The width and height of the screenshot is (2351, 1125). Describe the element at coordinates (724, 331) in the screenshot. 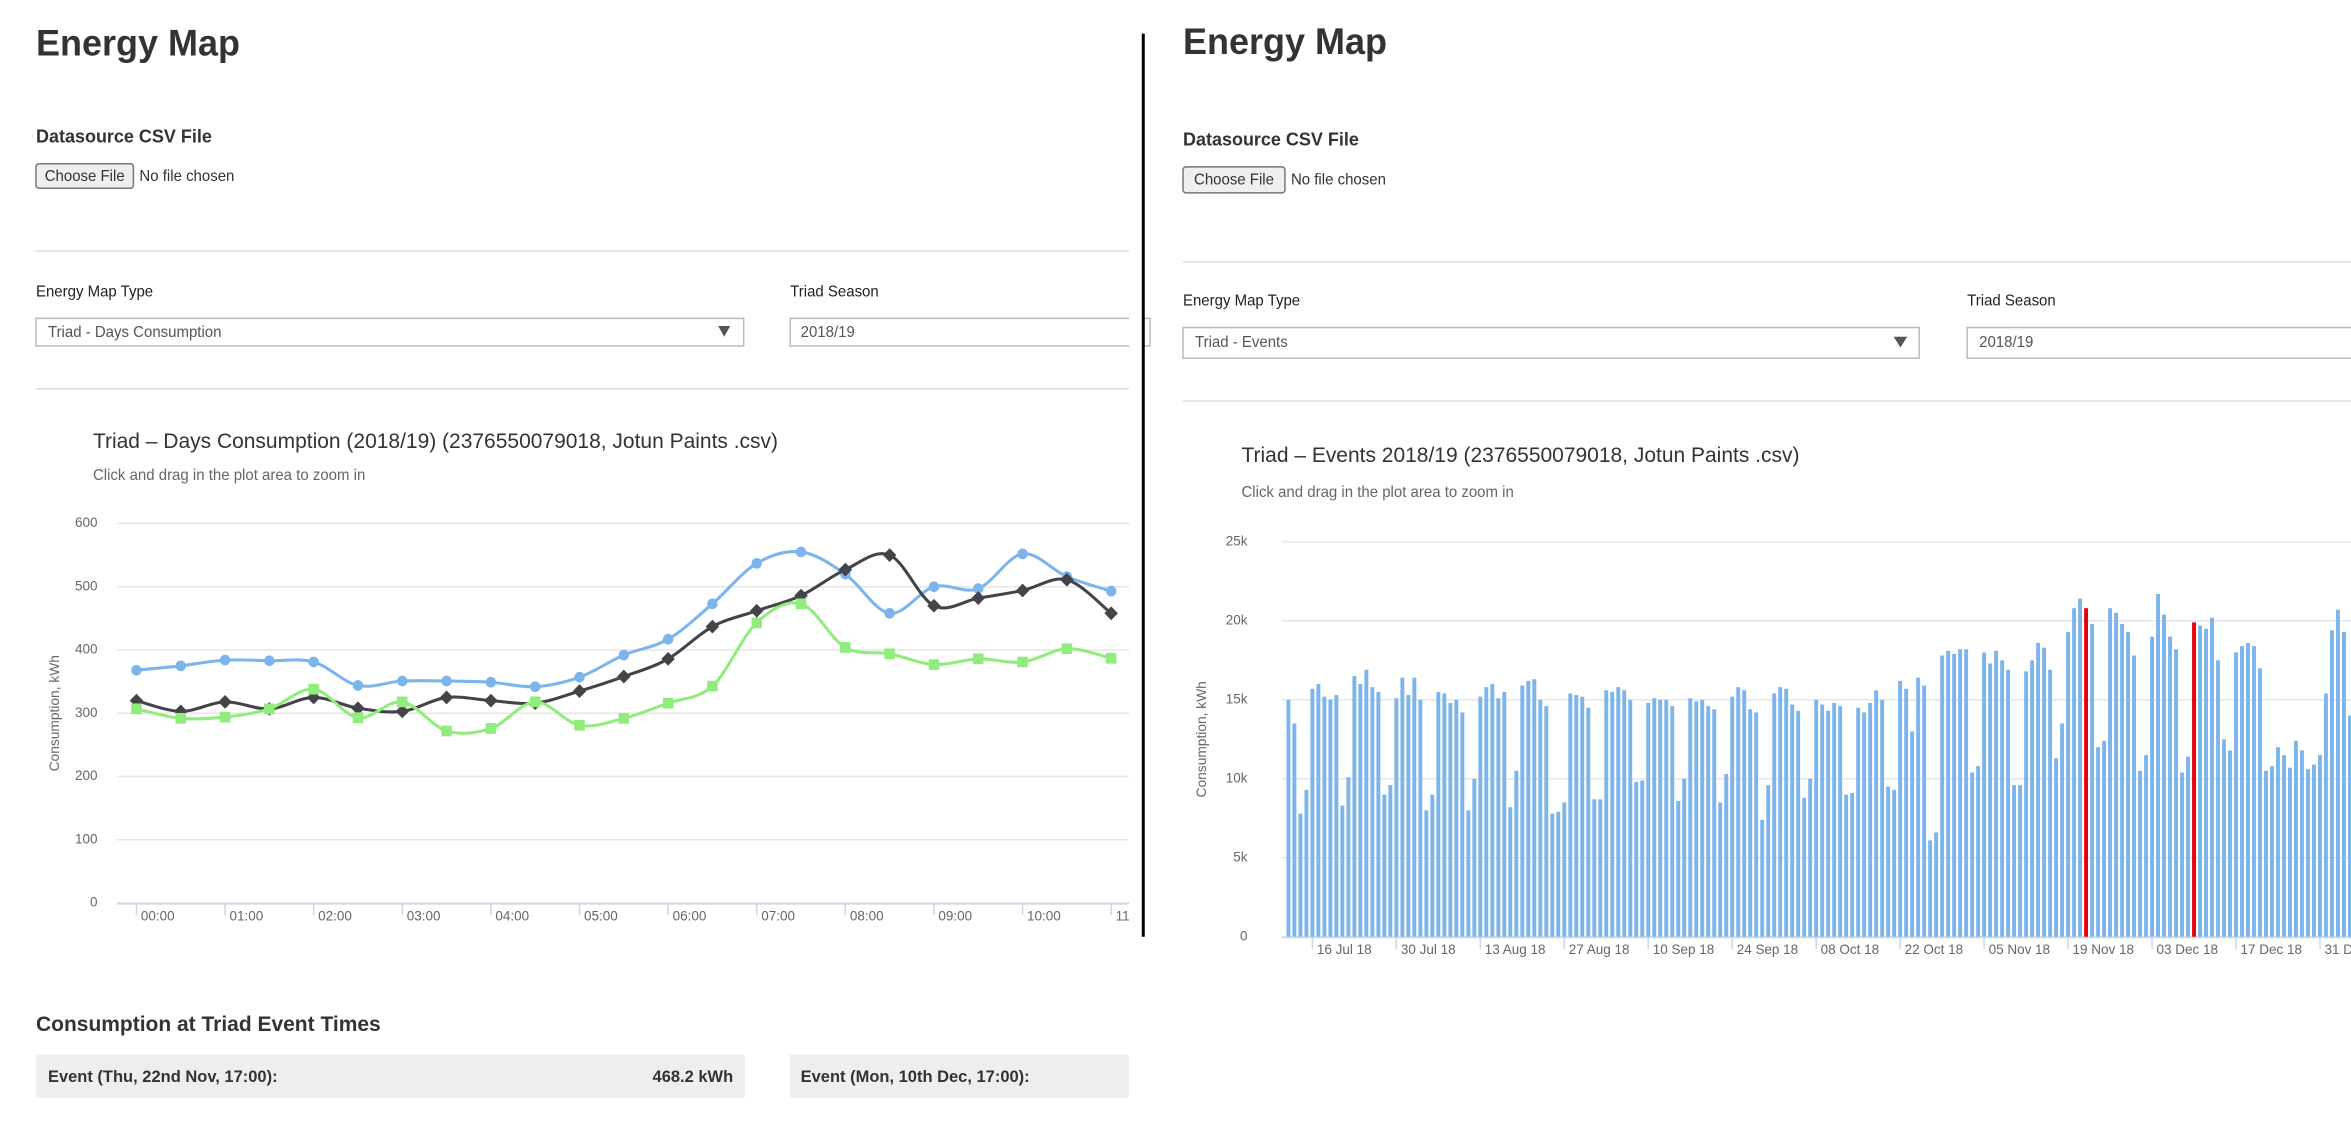

I see `select-arrow` at that location.